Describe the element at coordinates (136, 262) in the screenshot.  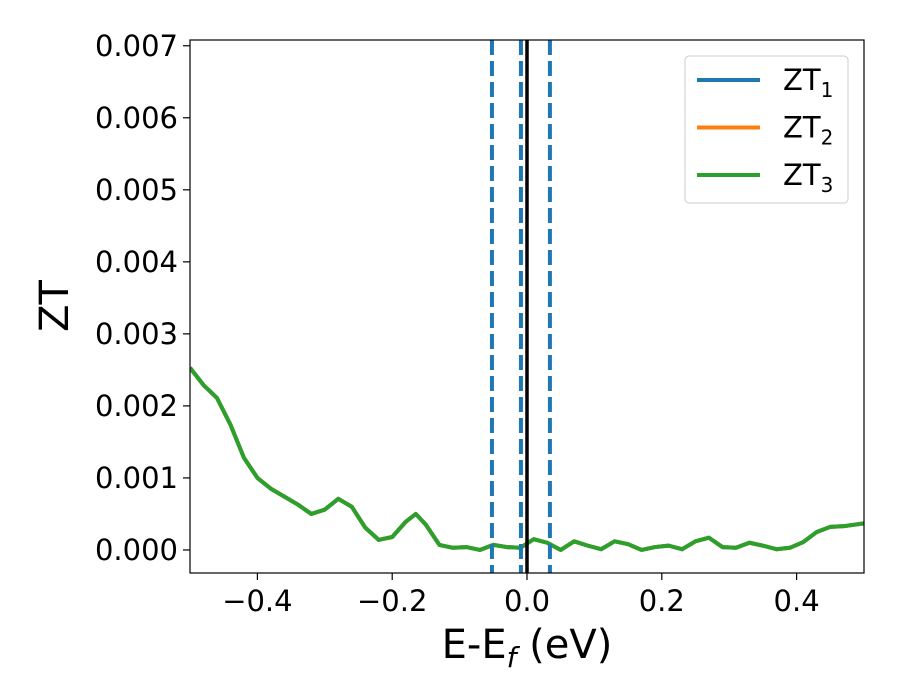
I see `y-tick-label: 0.004` at that location.